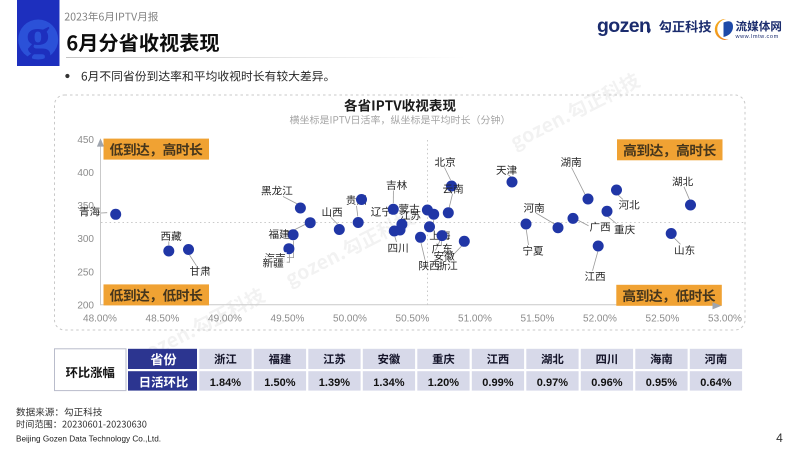  What do you see at coordinates (85, 272) in the screenshot?
I see `svg-text: 250` at bounding box center [85, 272].